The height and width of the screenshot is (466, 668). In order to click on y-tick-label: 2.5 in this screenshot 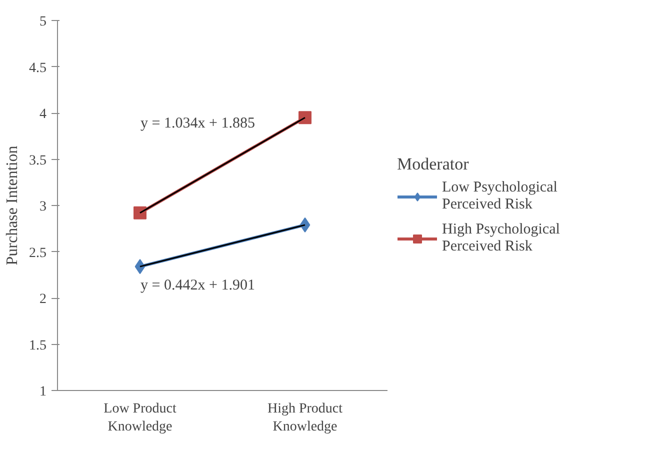, I will do `click(37, 253)`.